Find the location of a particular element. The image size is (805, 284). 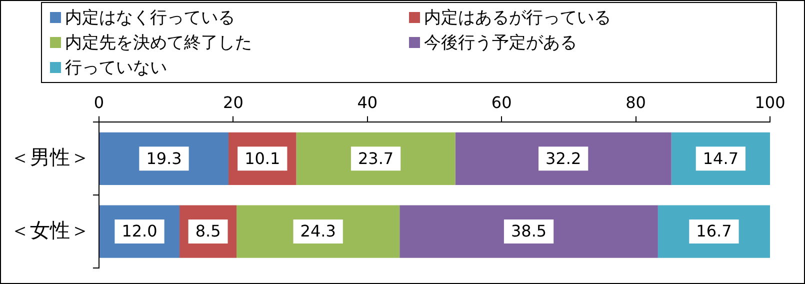

x-tick-label: 40 is located at coordinates (367, 102).